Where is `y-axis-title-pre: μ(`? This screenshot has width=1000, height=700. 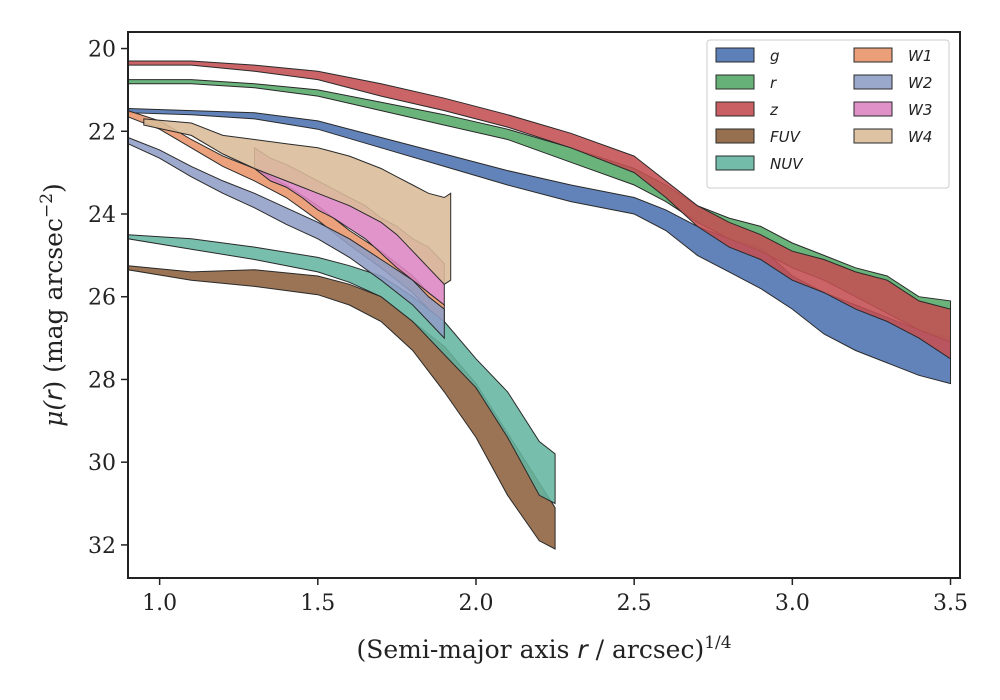
y-axis-title-pre: μ( is located at coordinates (53, 413).